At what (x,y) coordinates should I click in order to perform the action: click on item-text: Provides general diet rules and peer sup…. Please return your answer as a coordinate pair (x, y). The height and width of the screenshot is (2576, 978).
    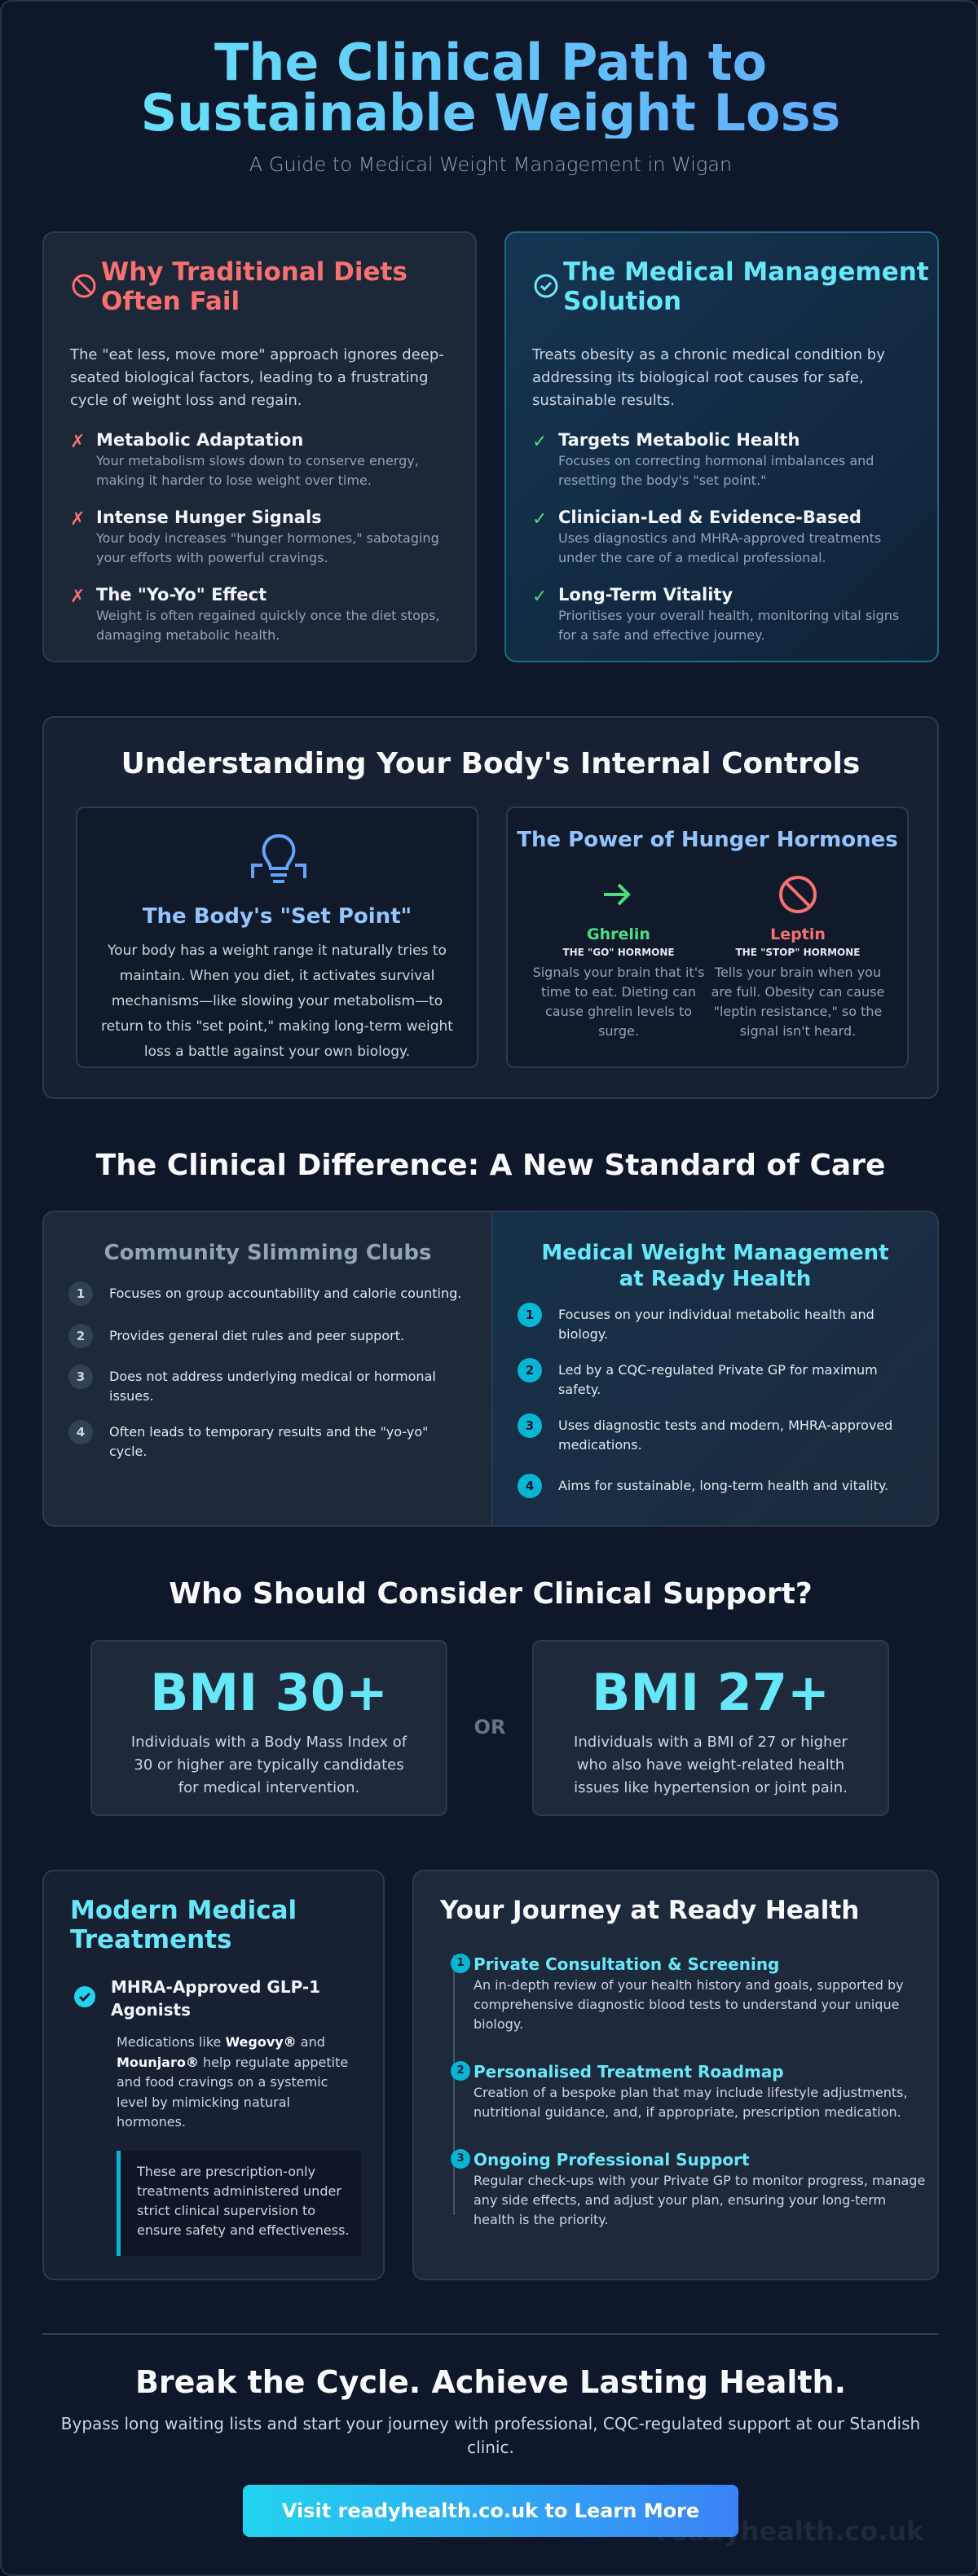
    Looking at the image, I should click on (257, 1335).